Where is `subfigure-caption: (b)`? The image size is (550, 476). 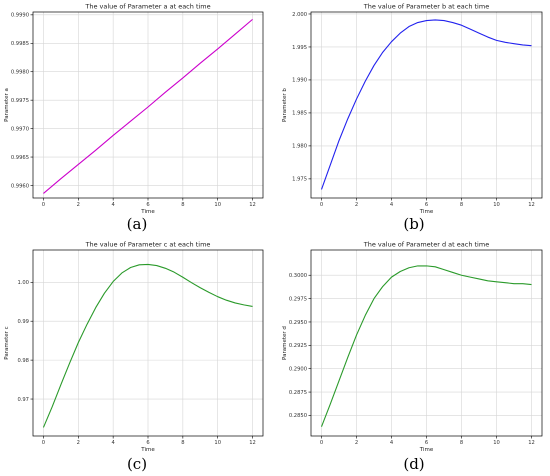
subfigure-caption: (b) is located at coordinates (413, 224).